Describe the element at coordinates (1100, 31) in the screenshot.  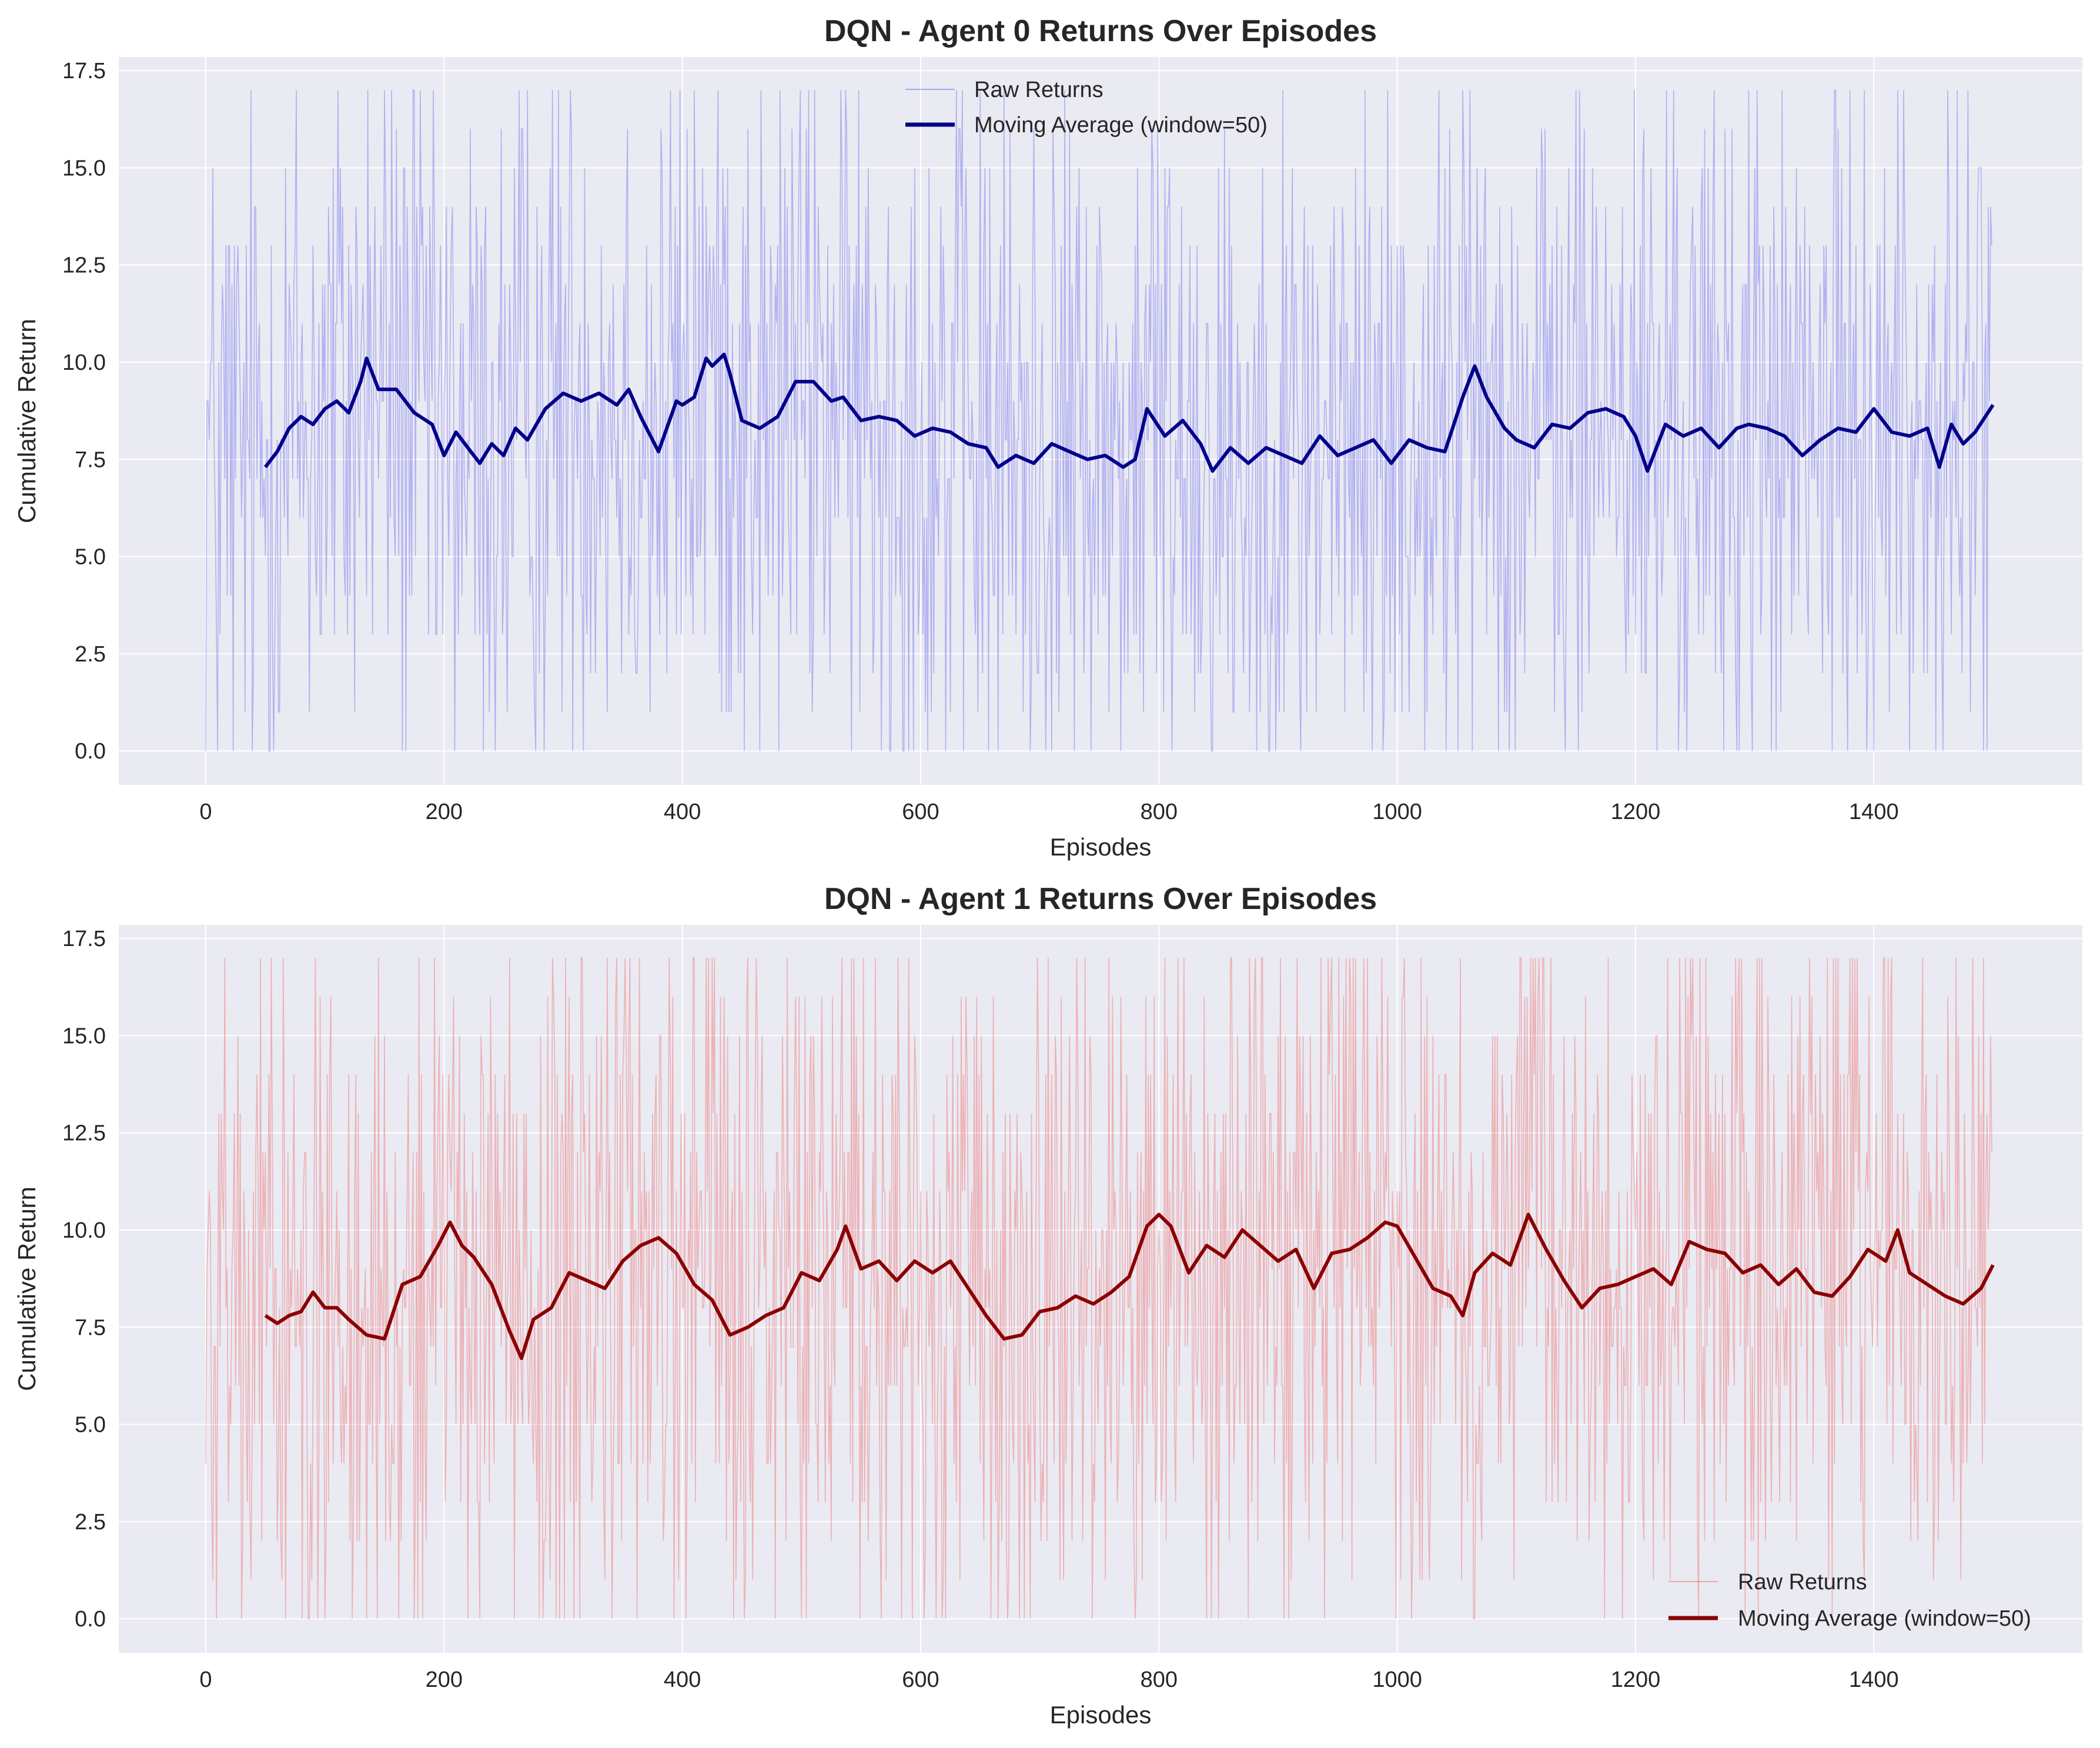
I see `chart-title: DQN - Agent 0 Returns Over Episodes` at that location.